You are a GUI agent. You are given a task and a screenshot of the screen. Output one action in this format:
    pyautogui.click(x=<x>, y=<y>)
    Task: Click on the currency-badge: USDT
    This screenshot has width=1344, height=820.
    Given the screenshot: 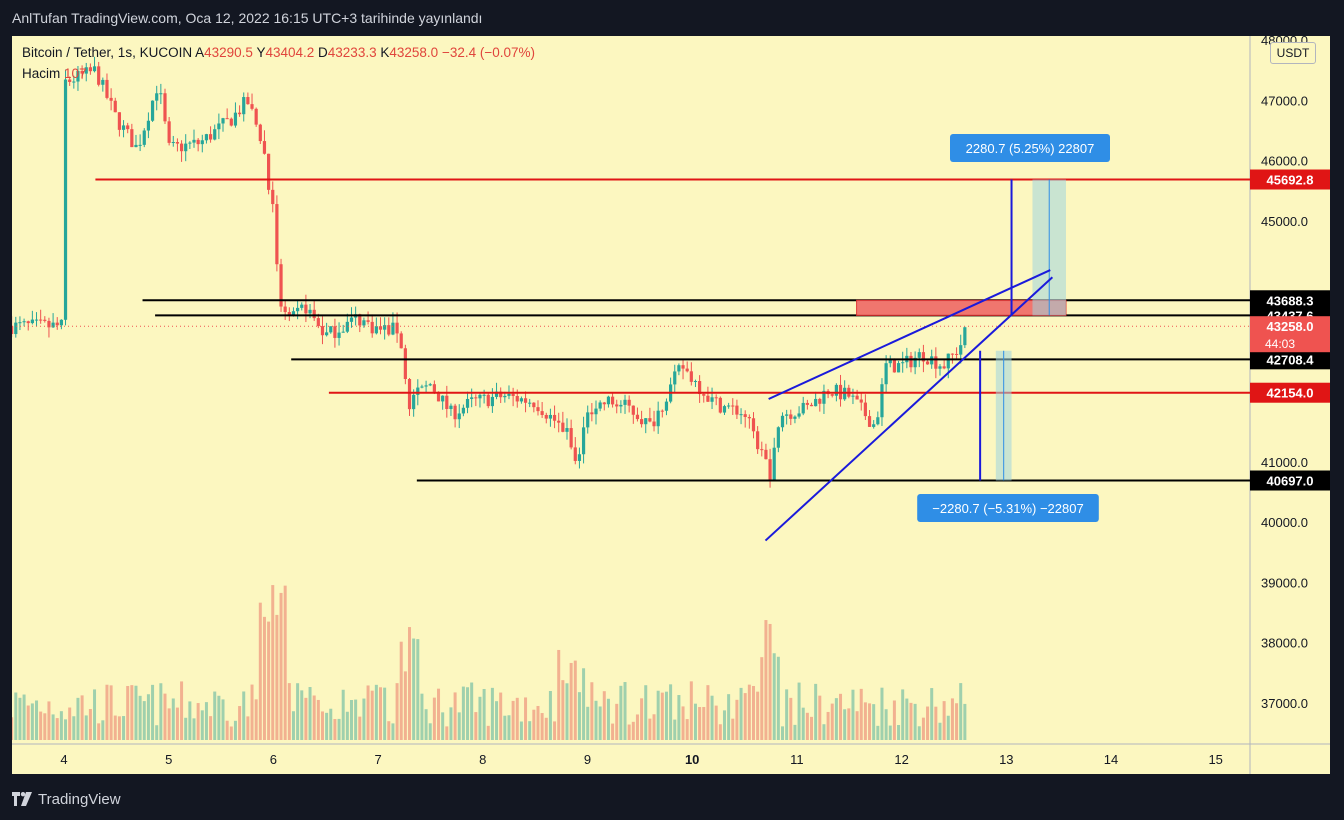 What is the action you would take?
    pyautogui.click(x=1293, y=53)
    